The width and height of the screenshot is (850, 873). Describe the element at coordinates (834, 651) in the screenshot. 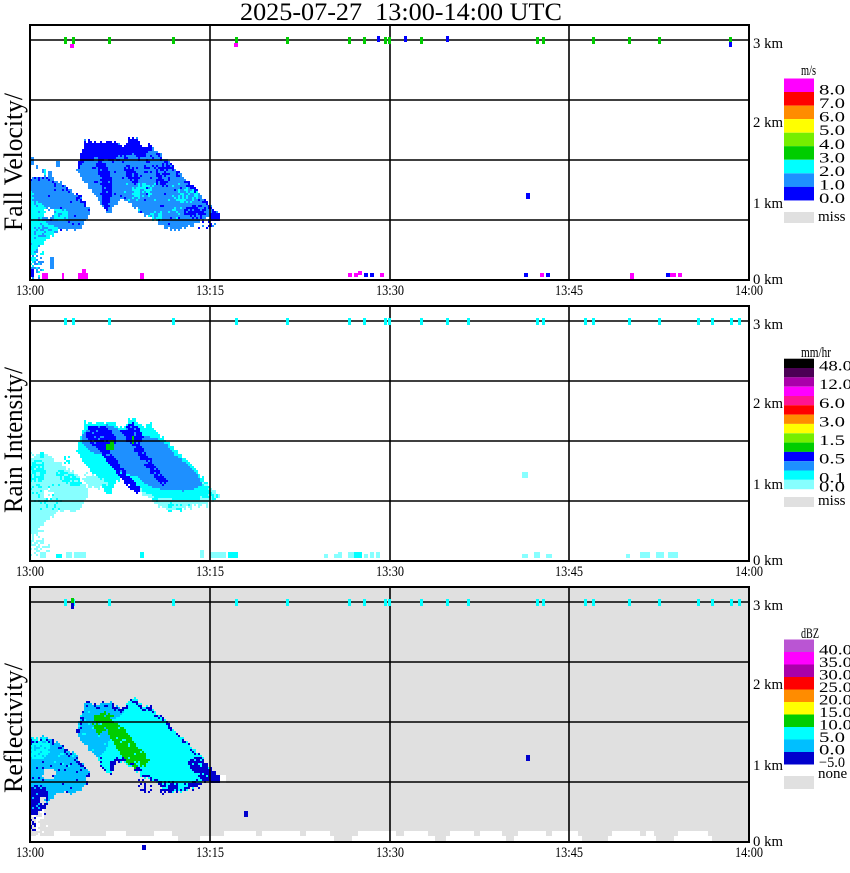

I see `svg-text: 40.0` at that location.